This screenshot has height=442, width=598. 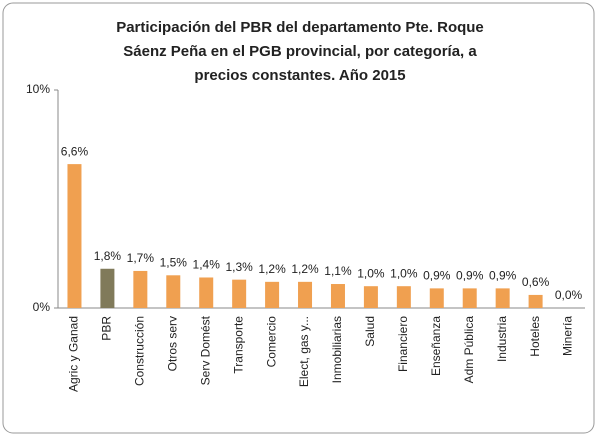 I want to click on x-tick-label: Agric y Ganad, so click(x=74, y=354).